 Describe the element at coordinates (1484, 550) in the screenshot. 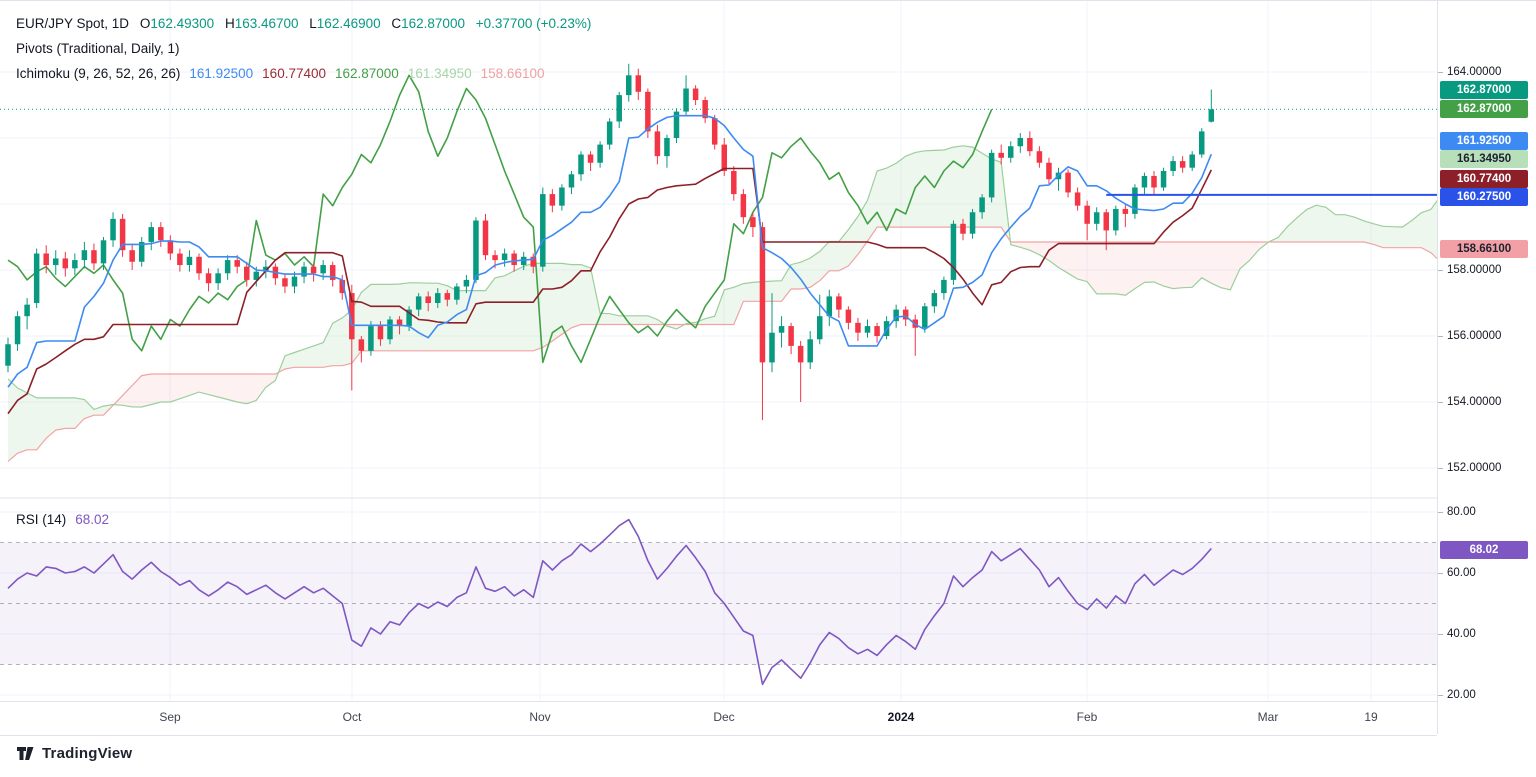

I see `price-badge: 68.02` at that location.